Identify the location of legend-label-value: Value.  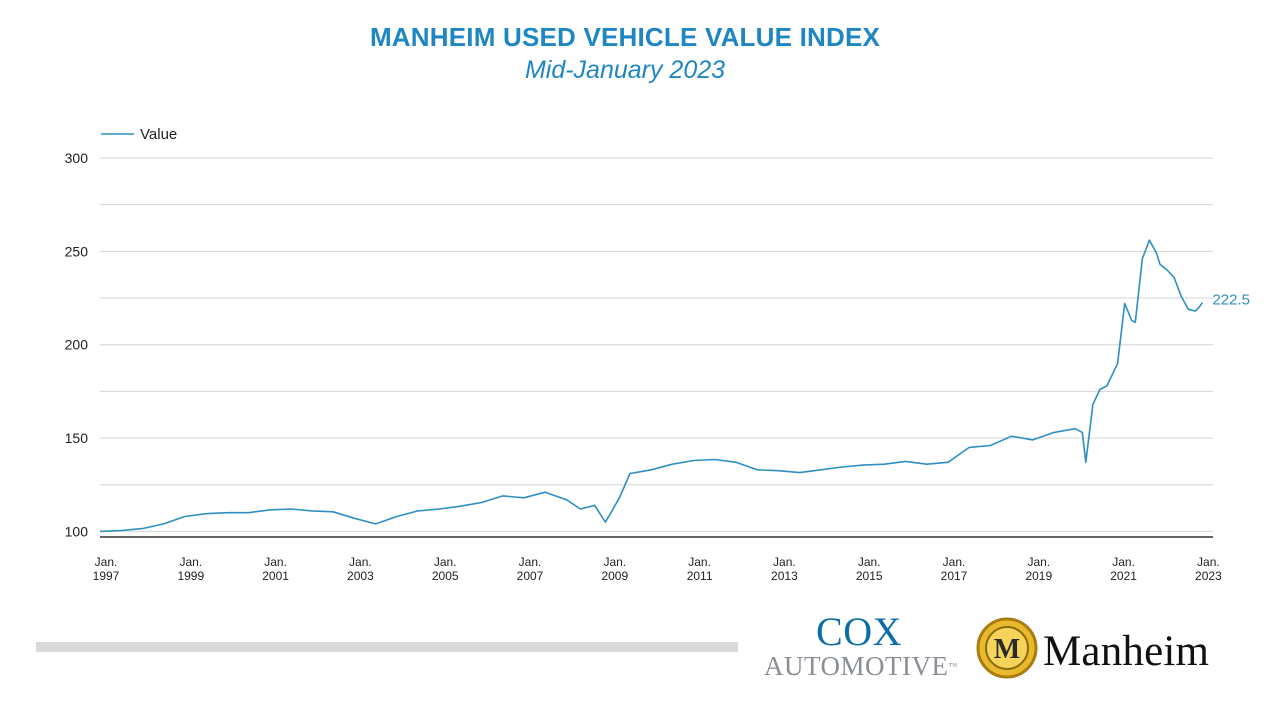
(158, 134).